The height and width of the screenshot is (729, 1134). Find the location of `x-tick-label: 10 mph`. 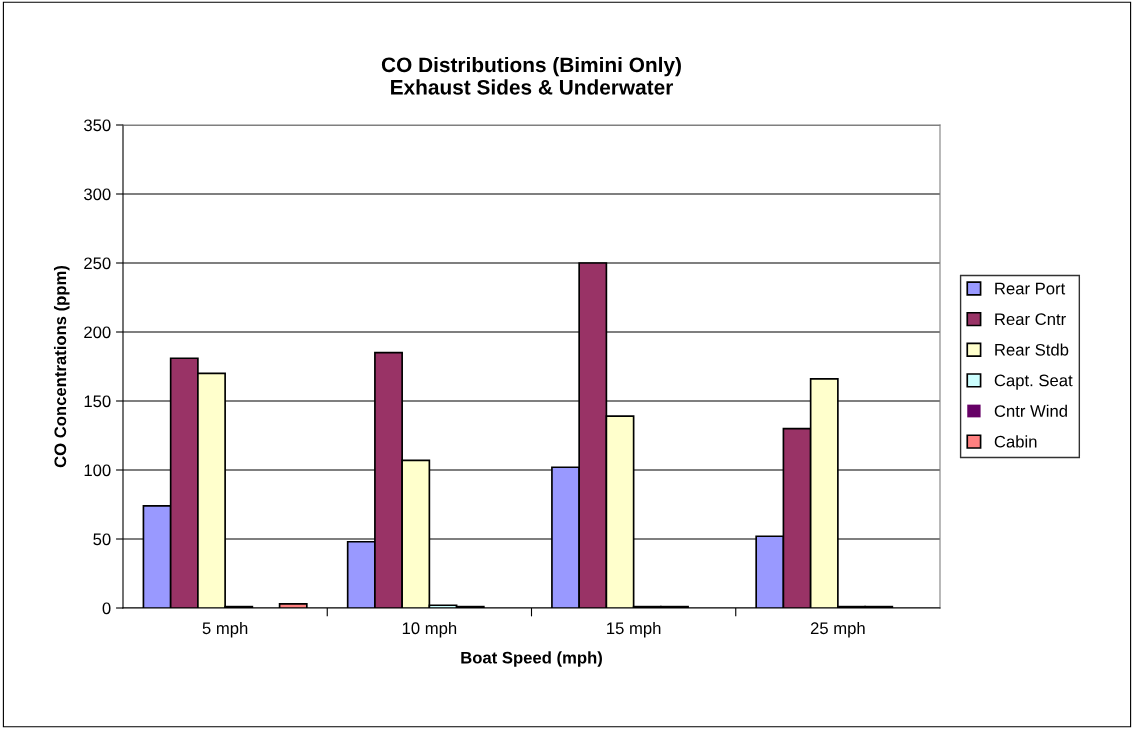

x-tick-label: 10 mph is located at coordinates (429, 629).